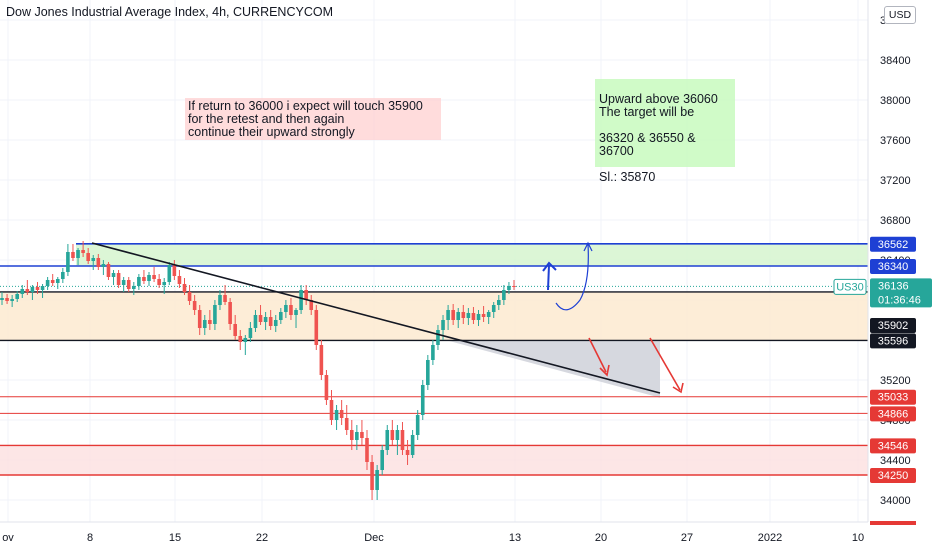 Image resolution: width=932 pixels, height=555 pixels. What do you see at coordinates (895, 61) in the screenshot?
I see `y-tick-label: 38400` at bounding box center [895, 61].